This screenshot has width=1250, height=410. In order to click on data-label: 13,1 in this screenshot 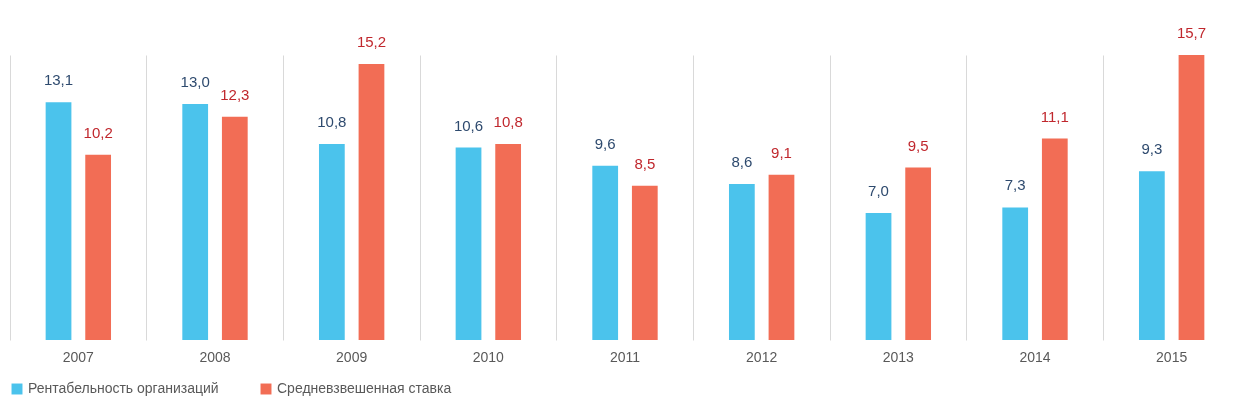, I will do `click(58, 80)`.